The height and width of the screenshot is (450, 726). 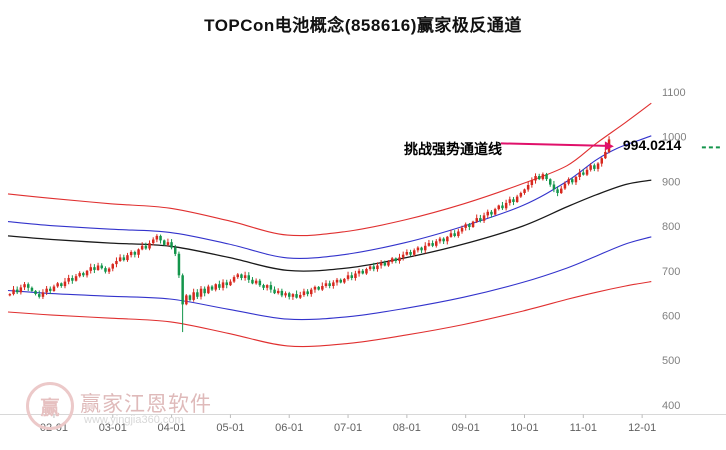 What do you see at coordinates (553, 144) in the screenshot?
I see `annotation-arrow` at bounding box center [553, 144].